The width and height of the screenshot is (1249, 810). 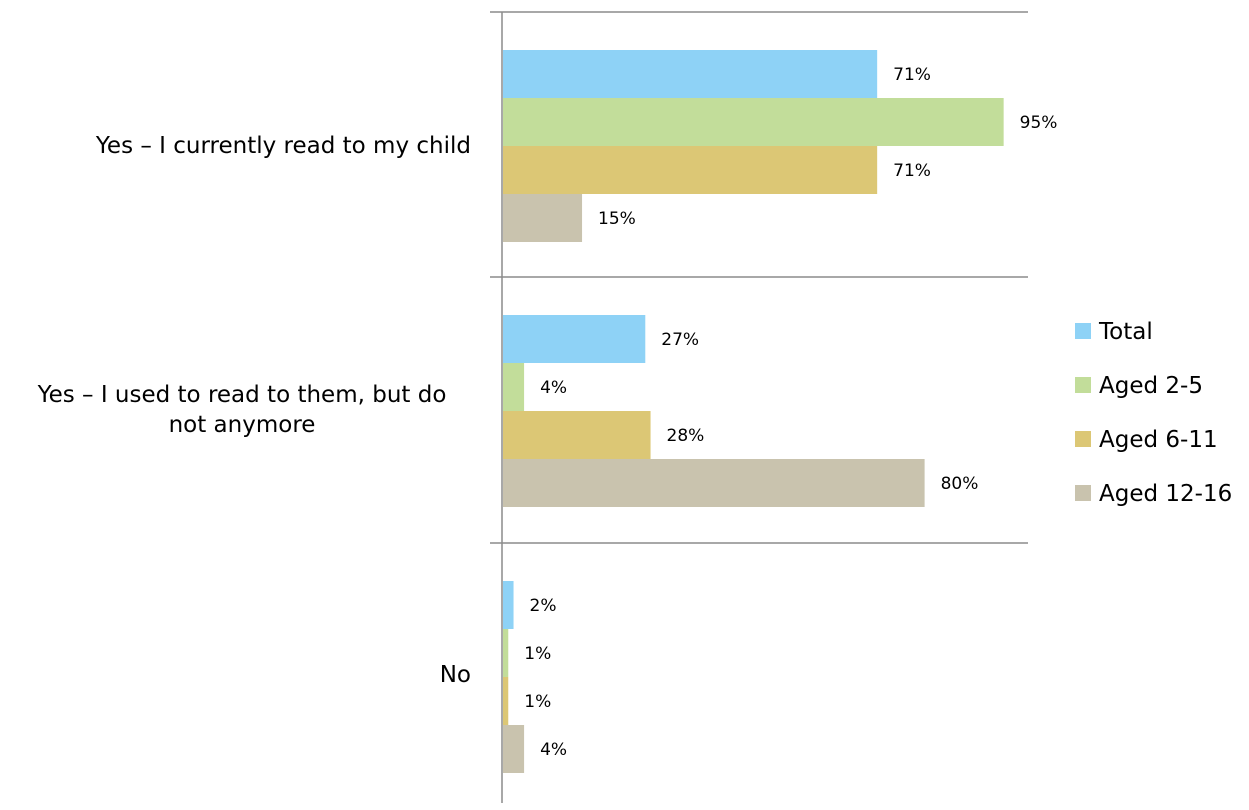 I want to click on data-label: 95%, so click(x=1039, y=123).